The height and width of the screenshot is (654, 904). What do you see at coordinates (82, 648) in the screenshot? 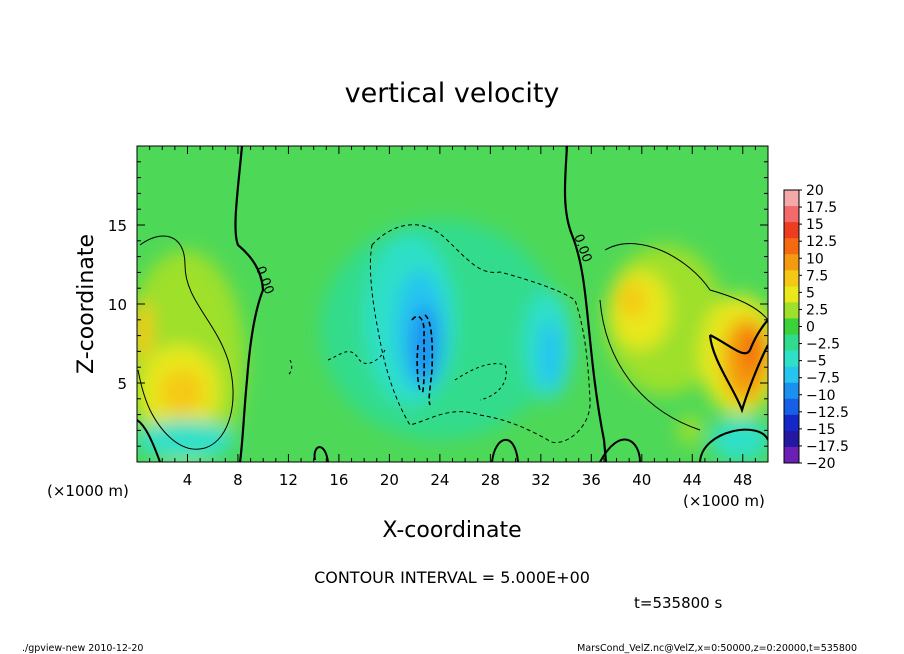
I see `footer-left: ./gpview-new 2010-12-20` at bounding box center [82, 648].